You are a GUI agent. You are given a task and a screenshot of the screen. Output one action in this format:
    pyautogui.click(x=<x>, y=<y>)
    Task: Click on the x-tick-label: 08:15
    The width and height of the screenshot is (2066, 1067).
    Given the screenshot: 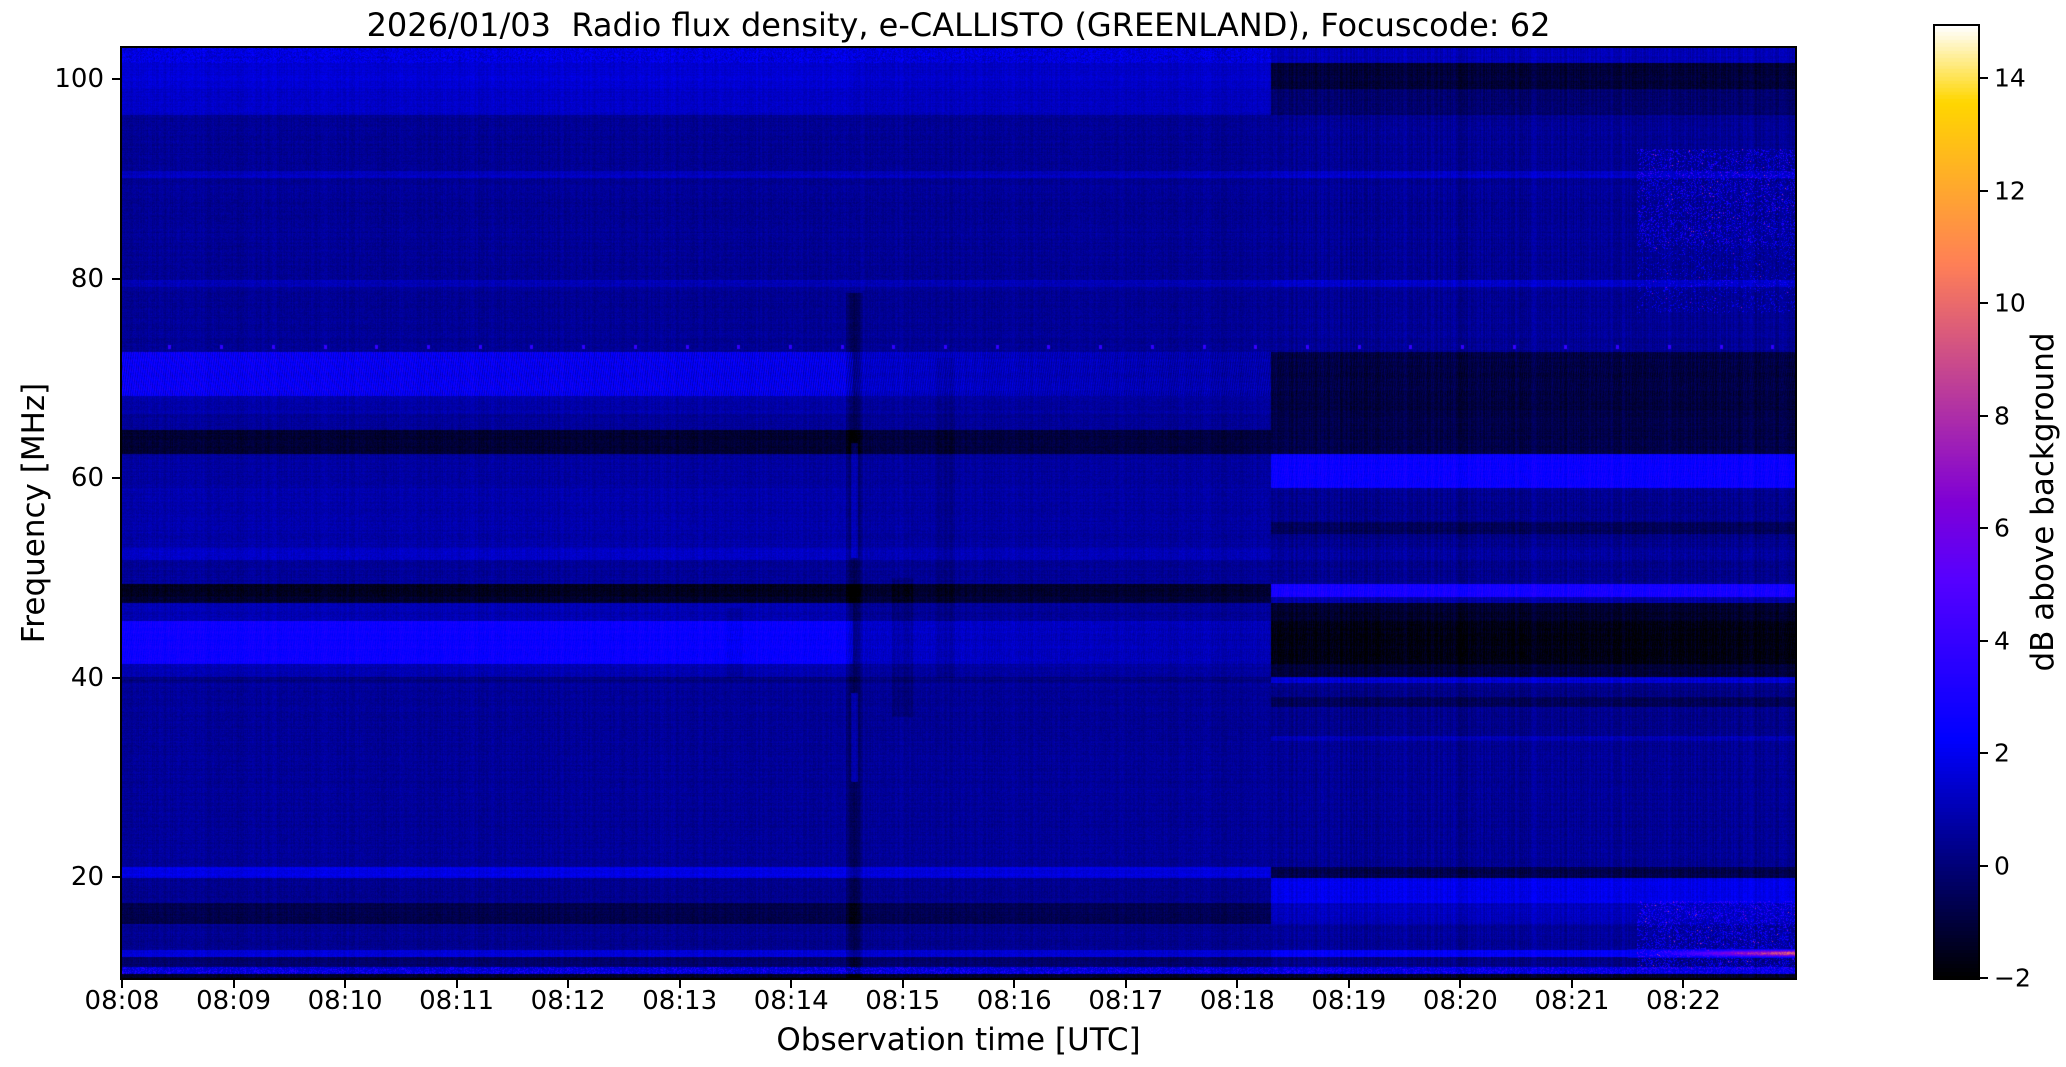 What is the action you would take?
    pyautogui.click(x=903, y=1001)
    